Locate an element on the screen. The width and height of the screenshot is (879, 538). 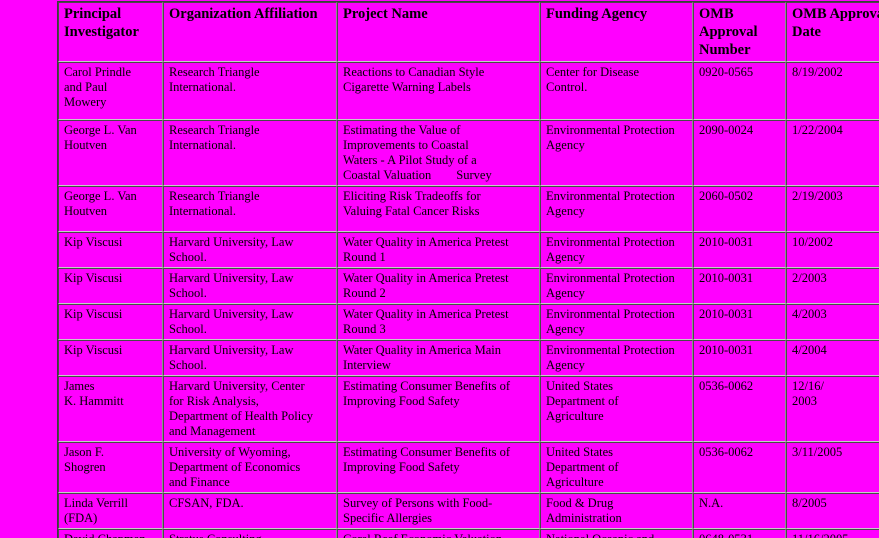
cell-omb-approval-date: 4/2003 is located at coordinates (832, 322).